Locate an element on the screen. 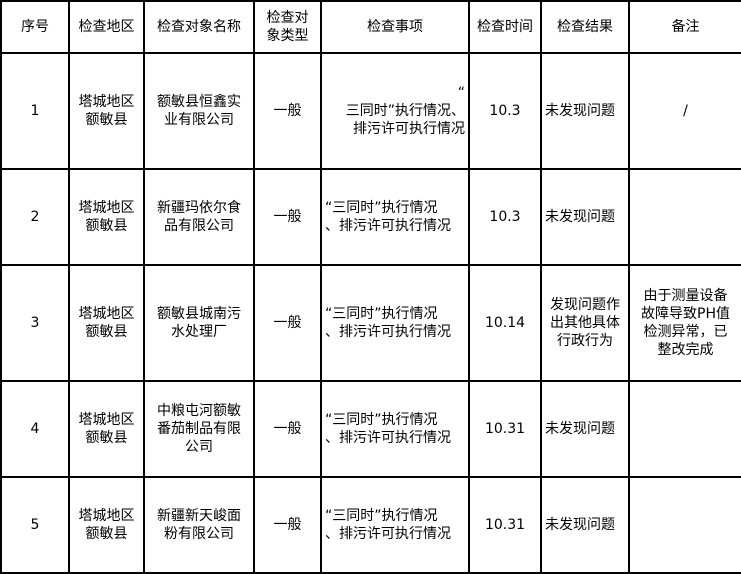 The width and height of the screenshot is (741, 574). header-no: 序号 is located at coordinates (35, 27).